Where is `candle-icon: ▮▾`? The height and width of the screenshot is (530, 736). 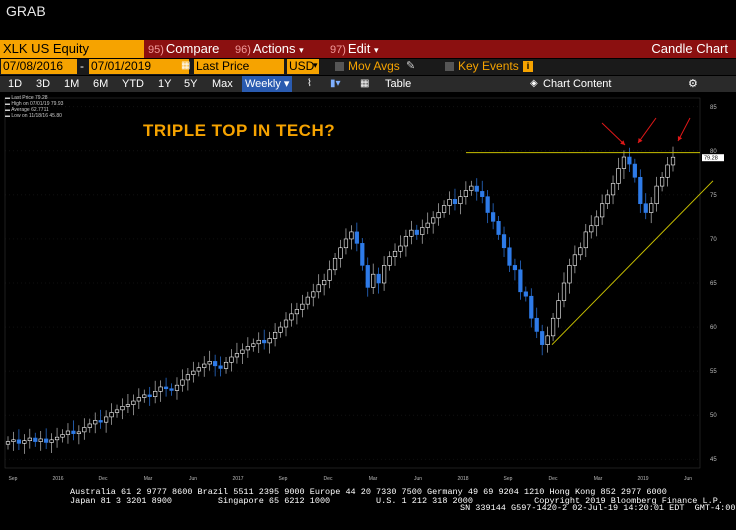 candle-icon: ▮▾ is located at coordinates (335, 83).